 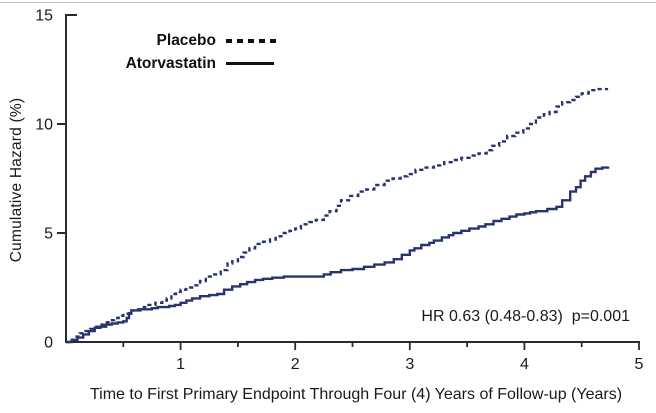 I want to click on legend-row-placebo: Placebo, so click(x=194, y=40).